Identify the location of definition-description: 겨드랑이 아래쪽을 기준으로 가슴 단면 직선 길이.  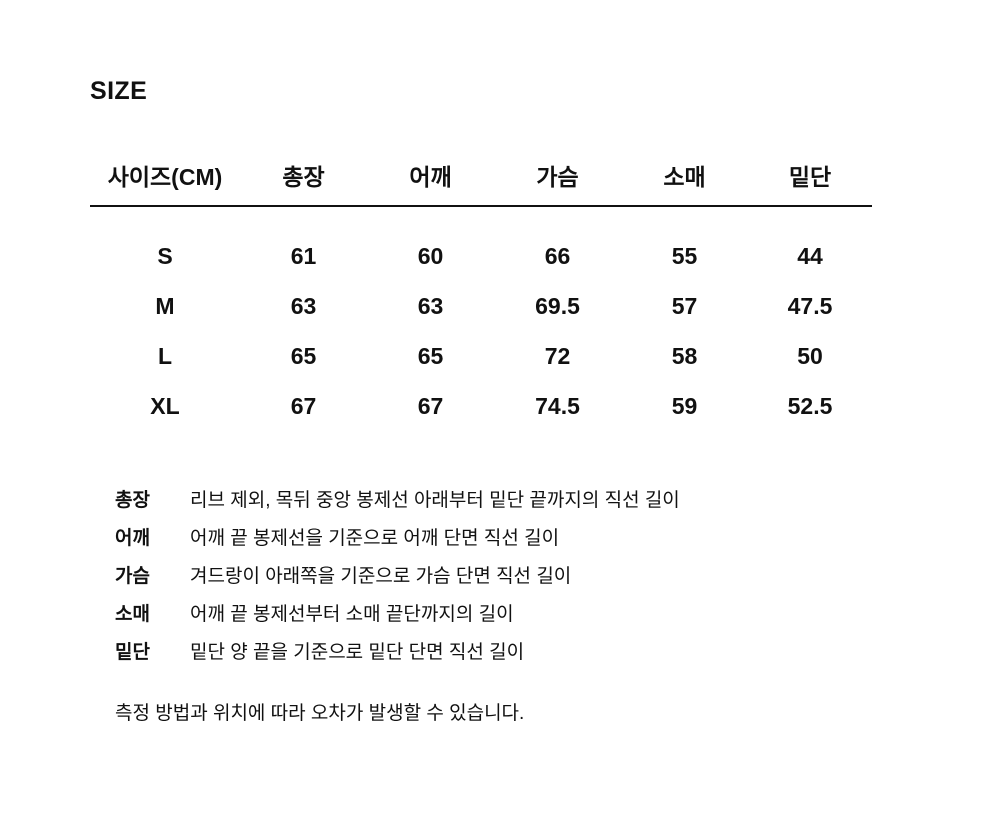
(381, 576).